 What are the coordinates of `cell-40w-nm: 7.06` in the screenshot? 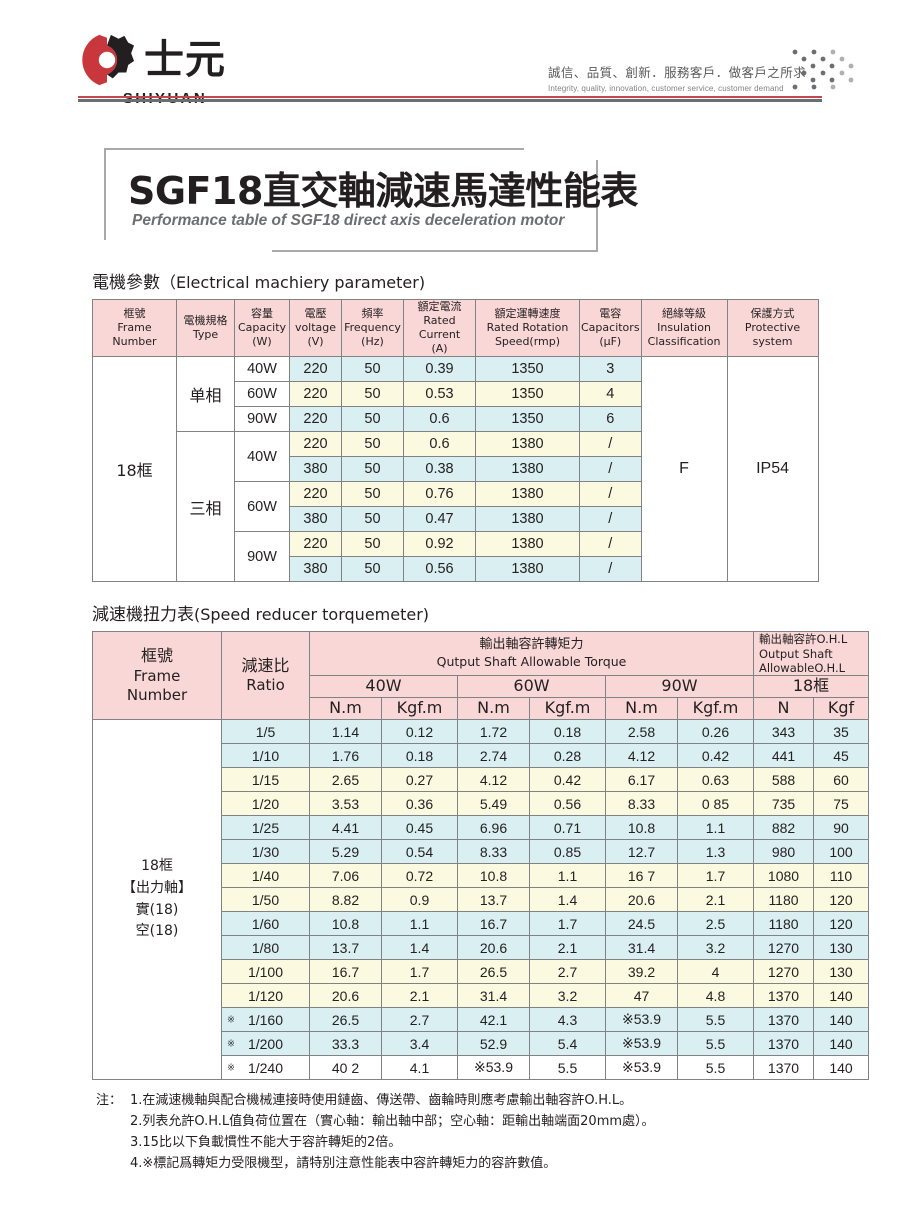 It's located at (345, 876).